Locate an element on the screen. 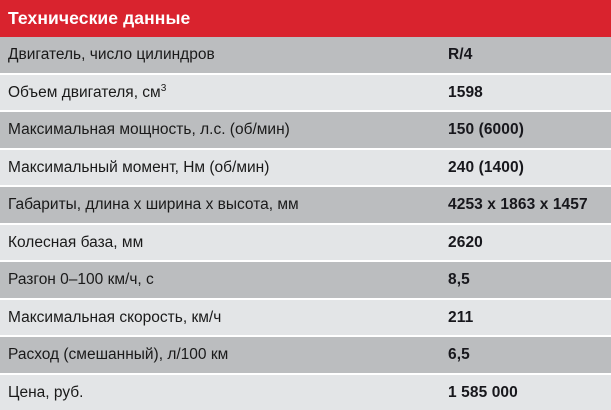 Image resolution: width=611 pixels, height=410 pixels. spec-label: Максимальная мощность, л.с. (об/мин) is located at coordinates (149, 130).